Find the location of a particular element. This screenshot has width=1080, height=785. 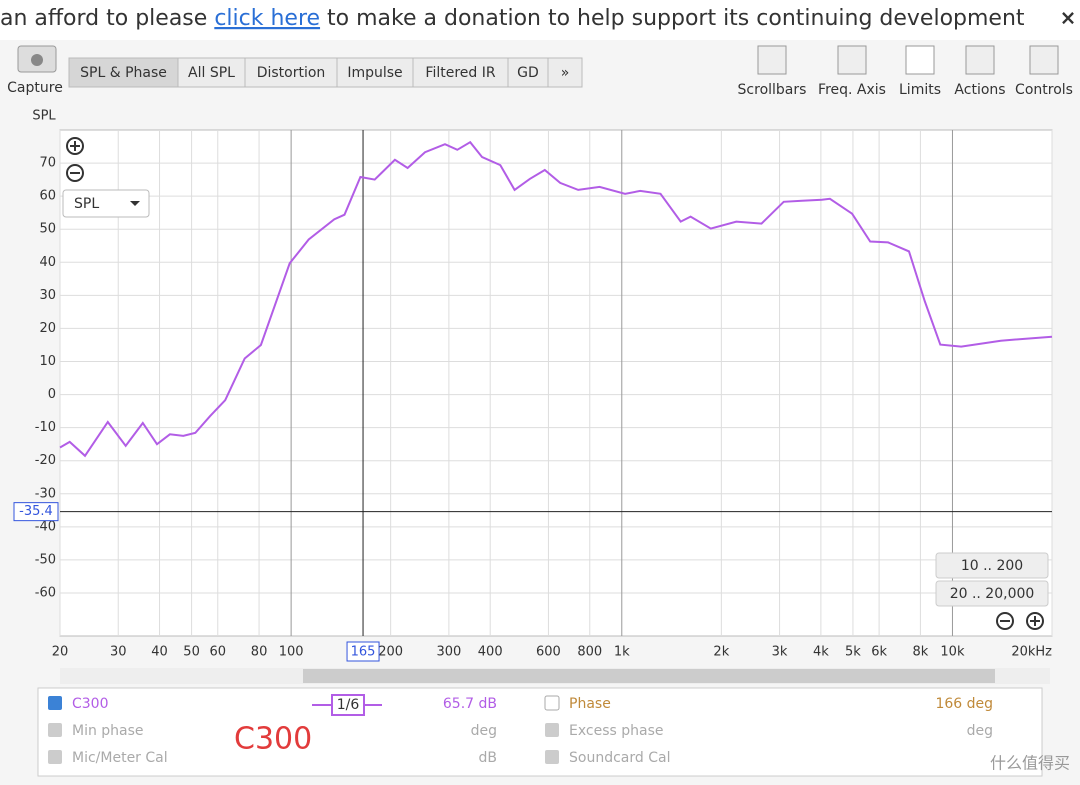

min-phase-unit: deg is located at coordinates (484, 731).